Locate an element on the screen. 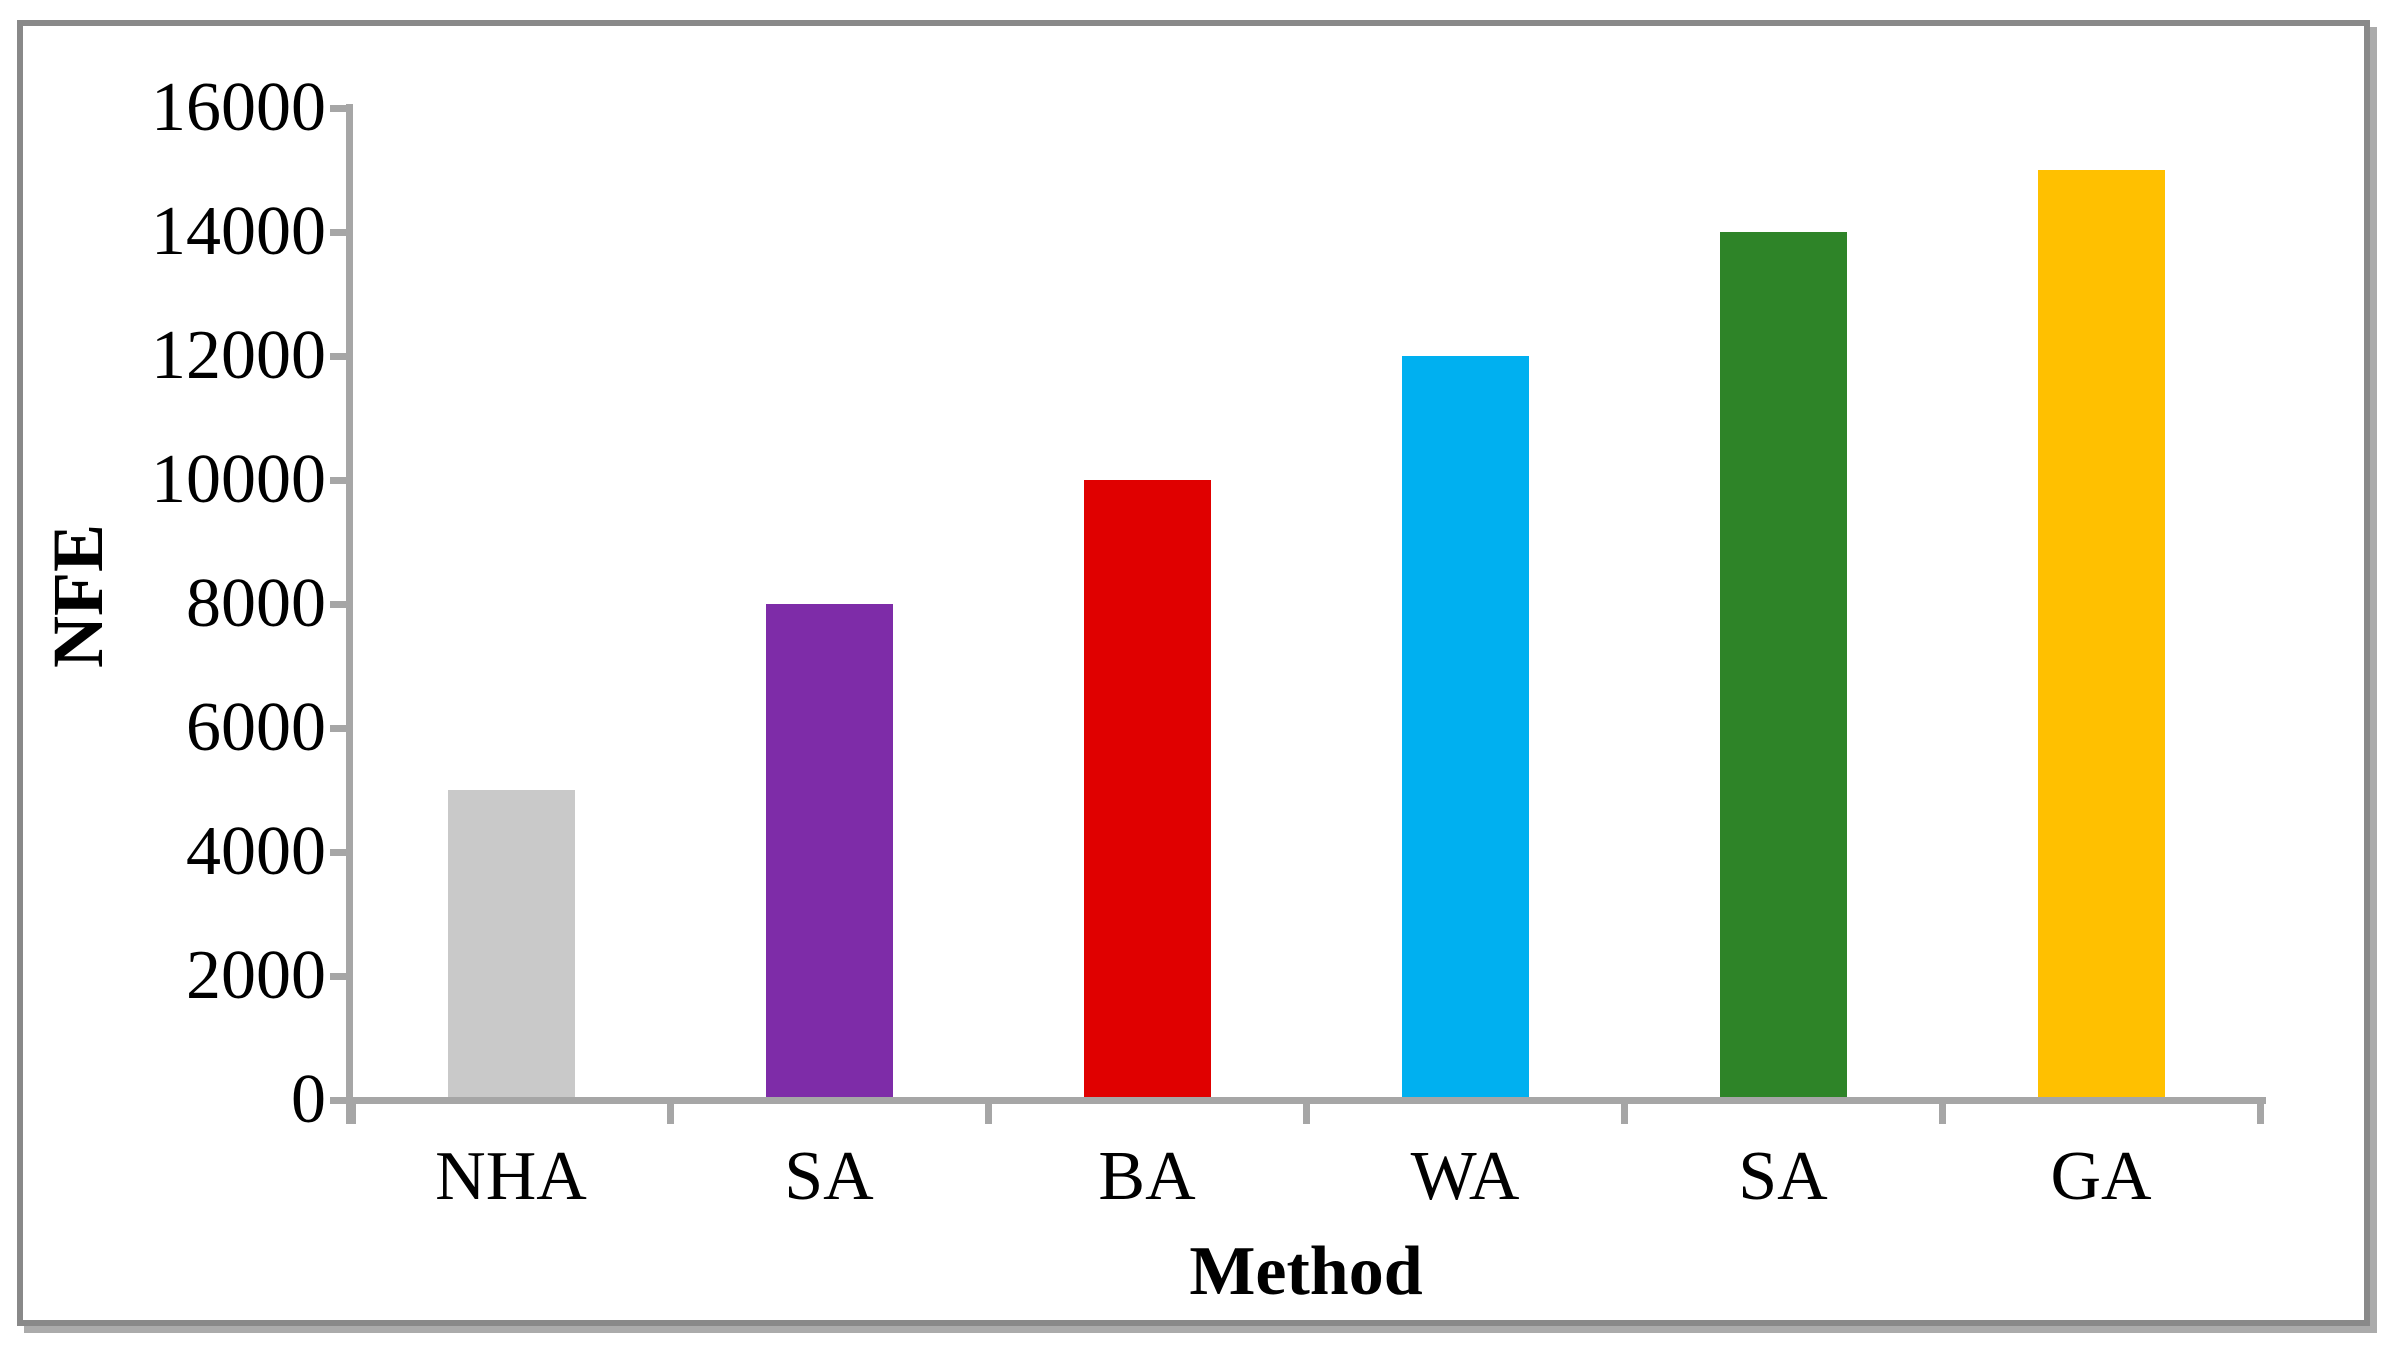 This screenshot has height=1346, width=2392. y-tick-label: 0 is located at coordinates (308, 1099).